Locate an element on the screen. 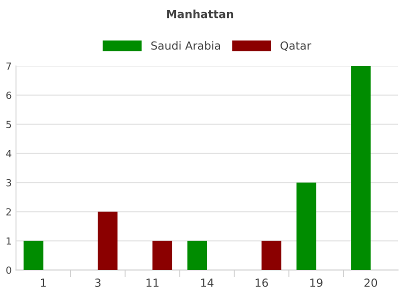 Image resolution: width=400 pixels, height=300 pixels. legend-label: Saudi Arabia is located at coordinates (185, 45).